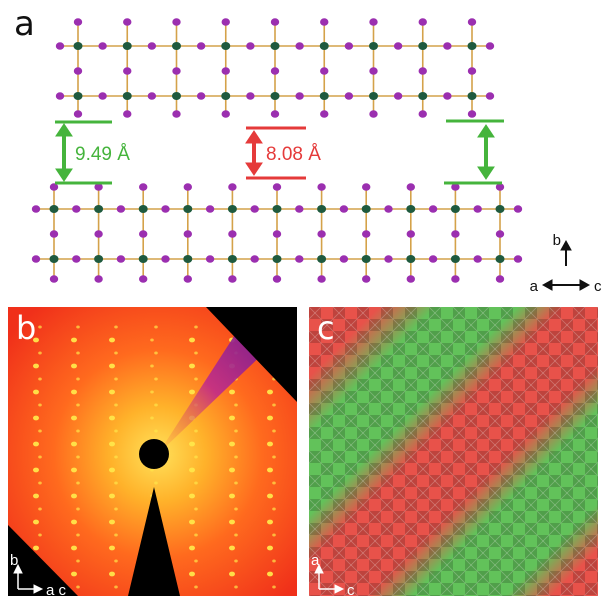 The height and width of the screenshot is (598, 606). Describe the element at coordinates (43, 560) in the screenshot. I see `shadow-bottom-left` at that location.